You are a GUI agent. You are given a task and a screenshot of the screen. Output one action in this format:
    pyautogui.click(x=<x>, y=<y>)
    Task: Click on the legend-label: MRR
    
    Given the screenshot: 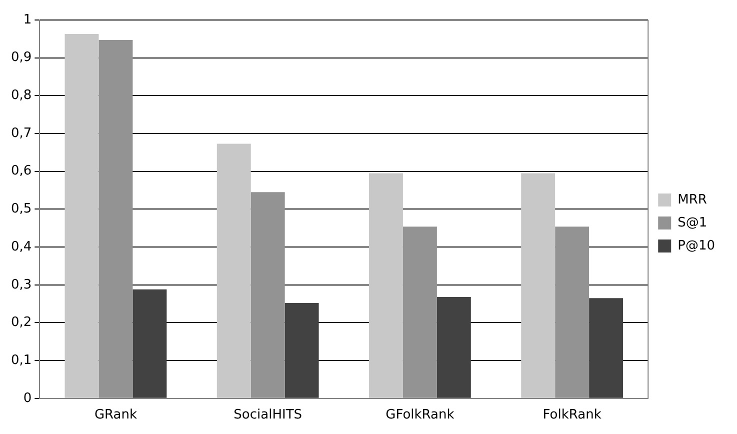 What is the action you would take?
    pyautogui.click(x=692, y=200)
    